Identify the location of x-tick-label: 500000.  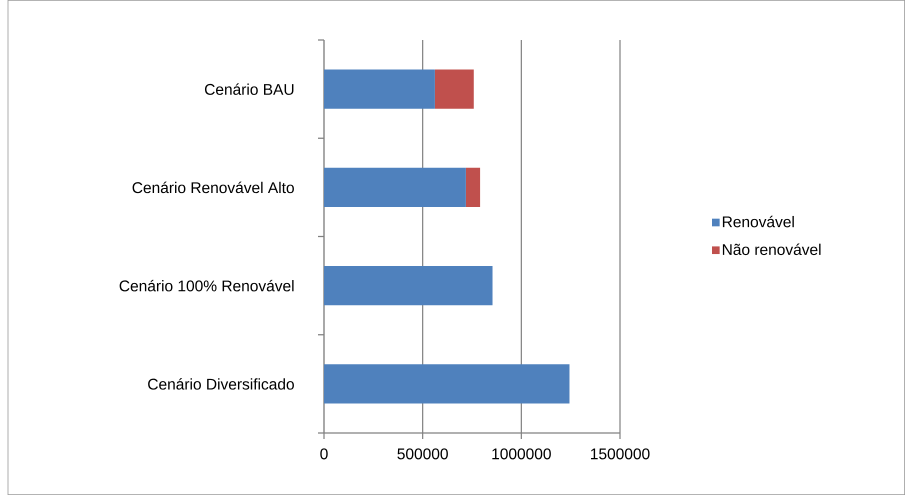
(422, 454).